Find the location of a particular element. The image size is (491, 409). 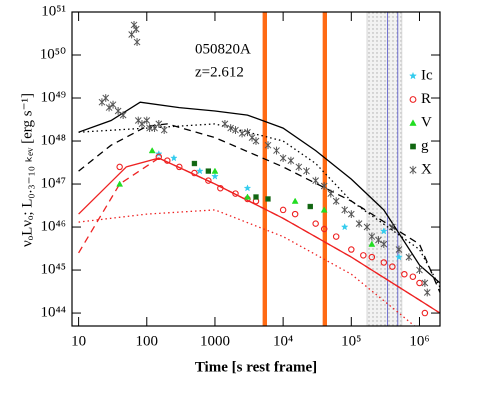

y-tick-label: 10⁴⁸ is located at coordinates (53, 140).